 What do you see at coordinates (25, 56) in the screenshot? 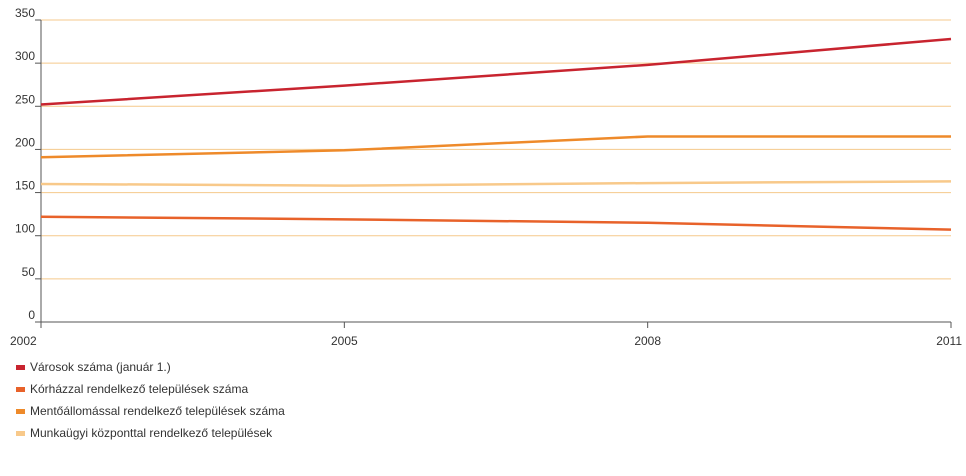
I see `y-tick-label: 300` at bounding box center [25, 56].